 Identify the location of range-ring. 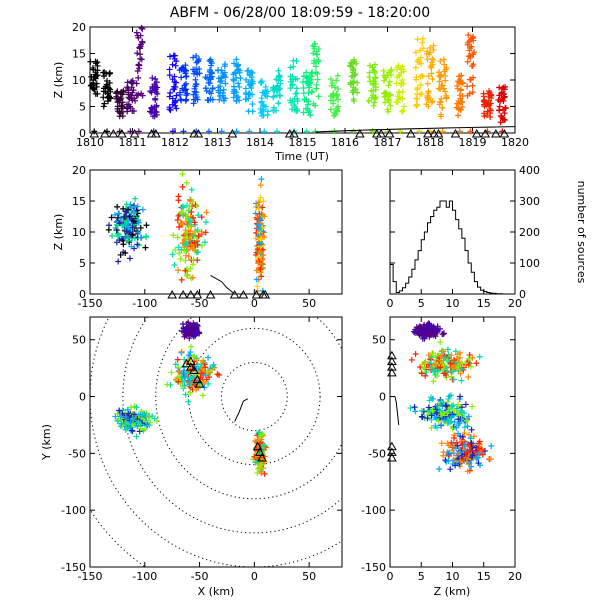
(118, 537).